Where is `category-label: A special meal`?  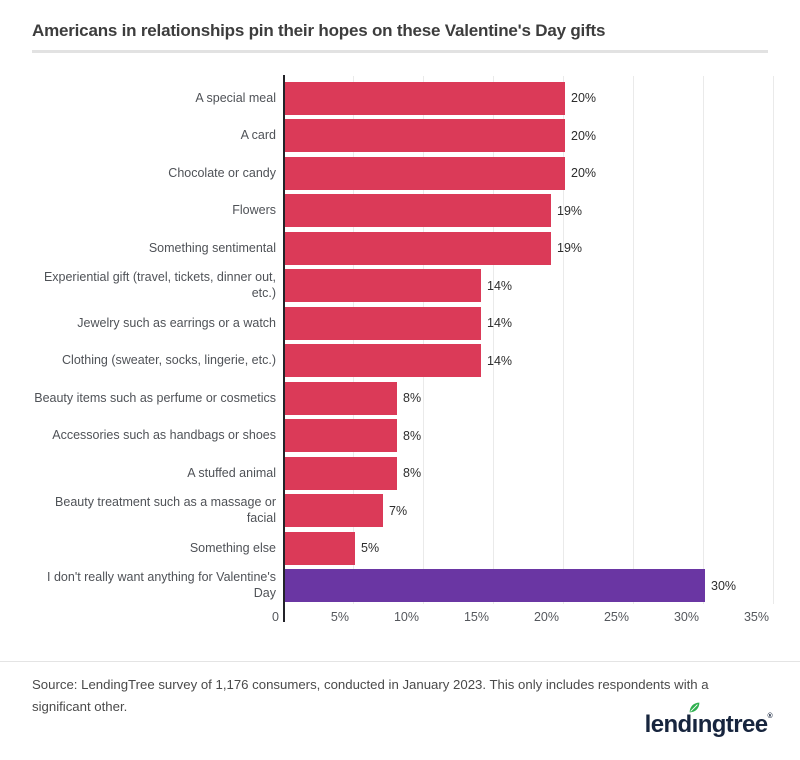 category-label: A special meal is located at coordinates (235, 97).